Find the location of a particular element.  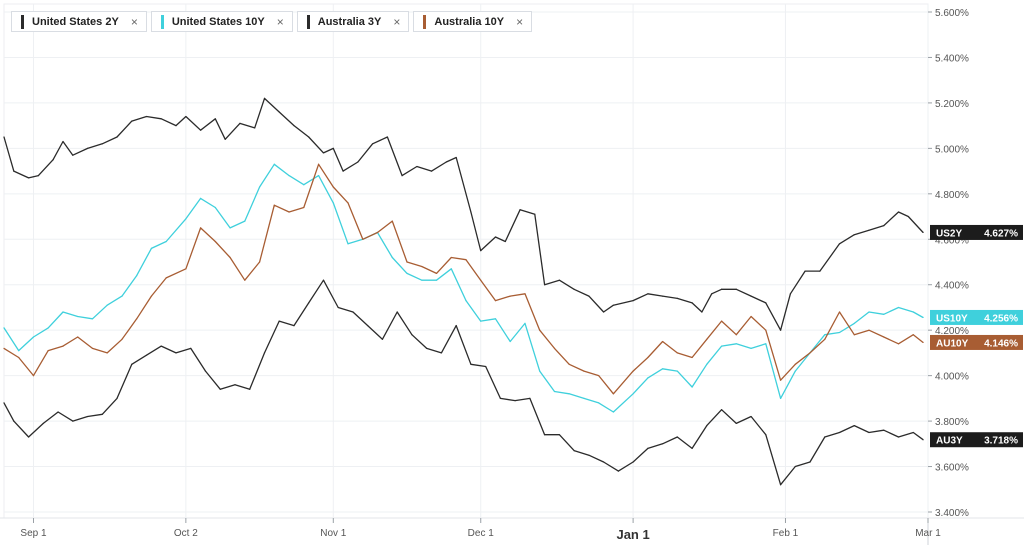

x-tick-label: Mar 1 is located at coordinates (928, 533).